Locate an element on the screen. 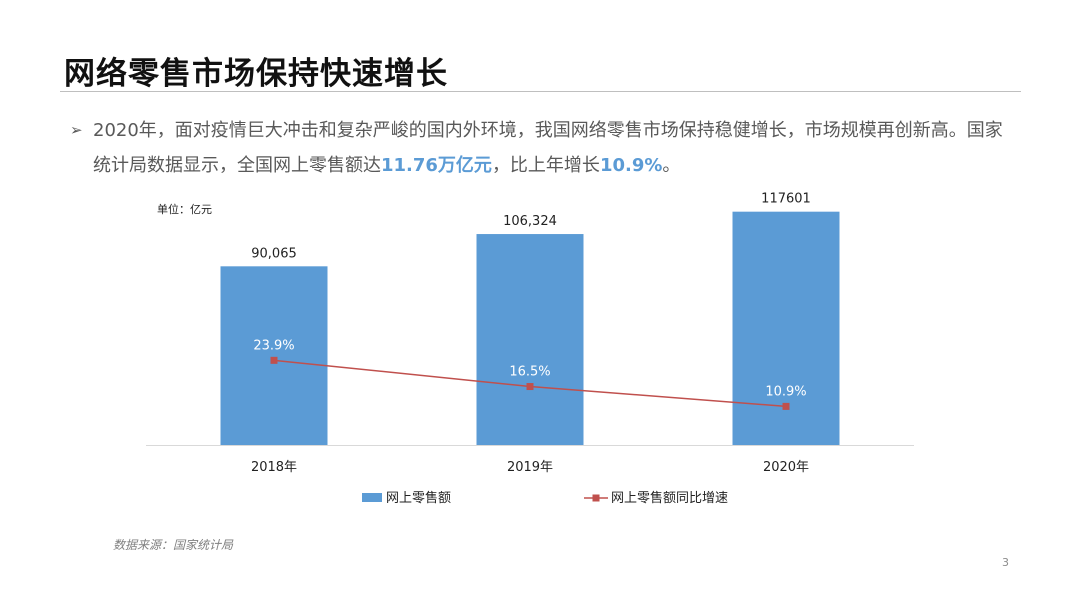 This screenshot has height=608, width=1080. bar-value-label: 106,324 is located at coordinates (530, 221).